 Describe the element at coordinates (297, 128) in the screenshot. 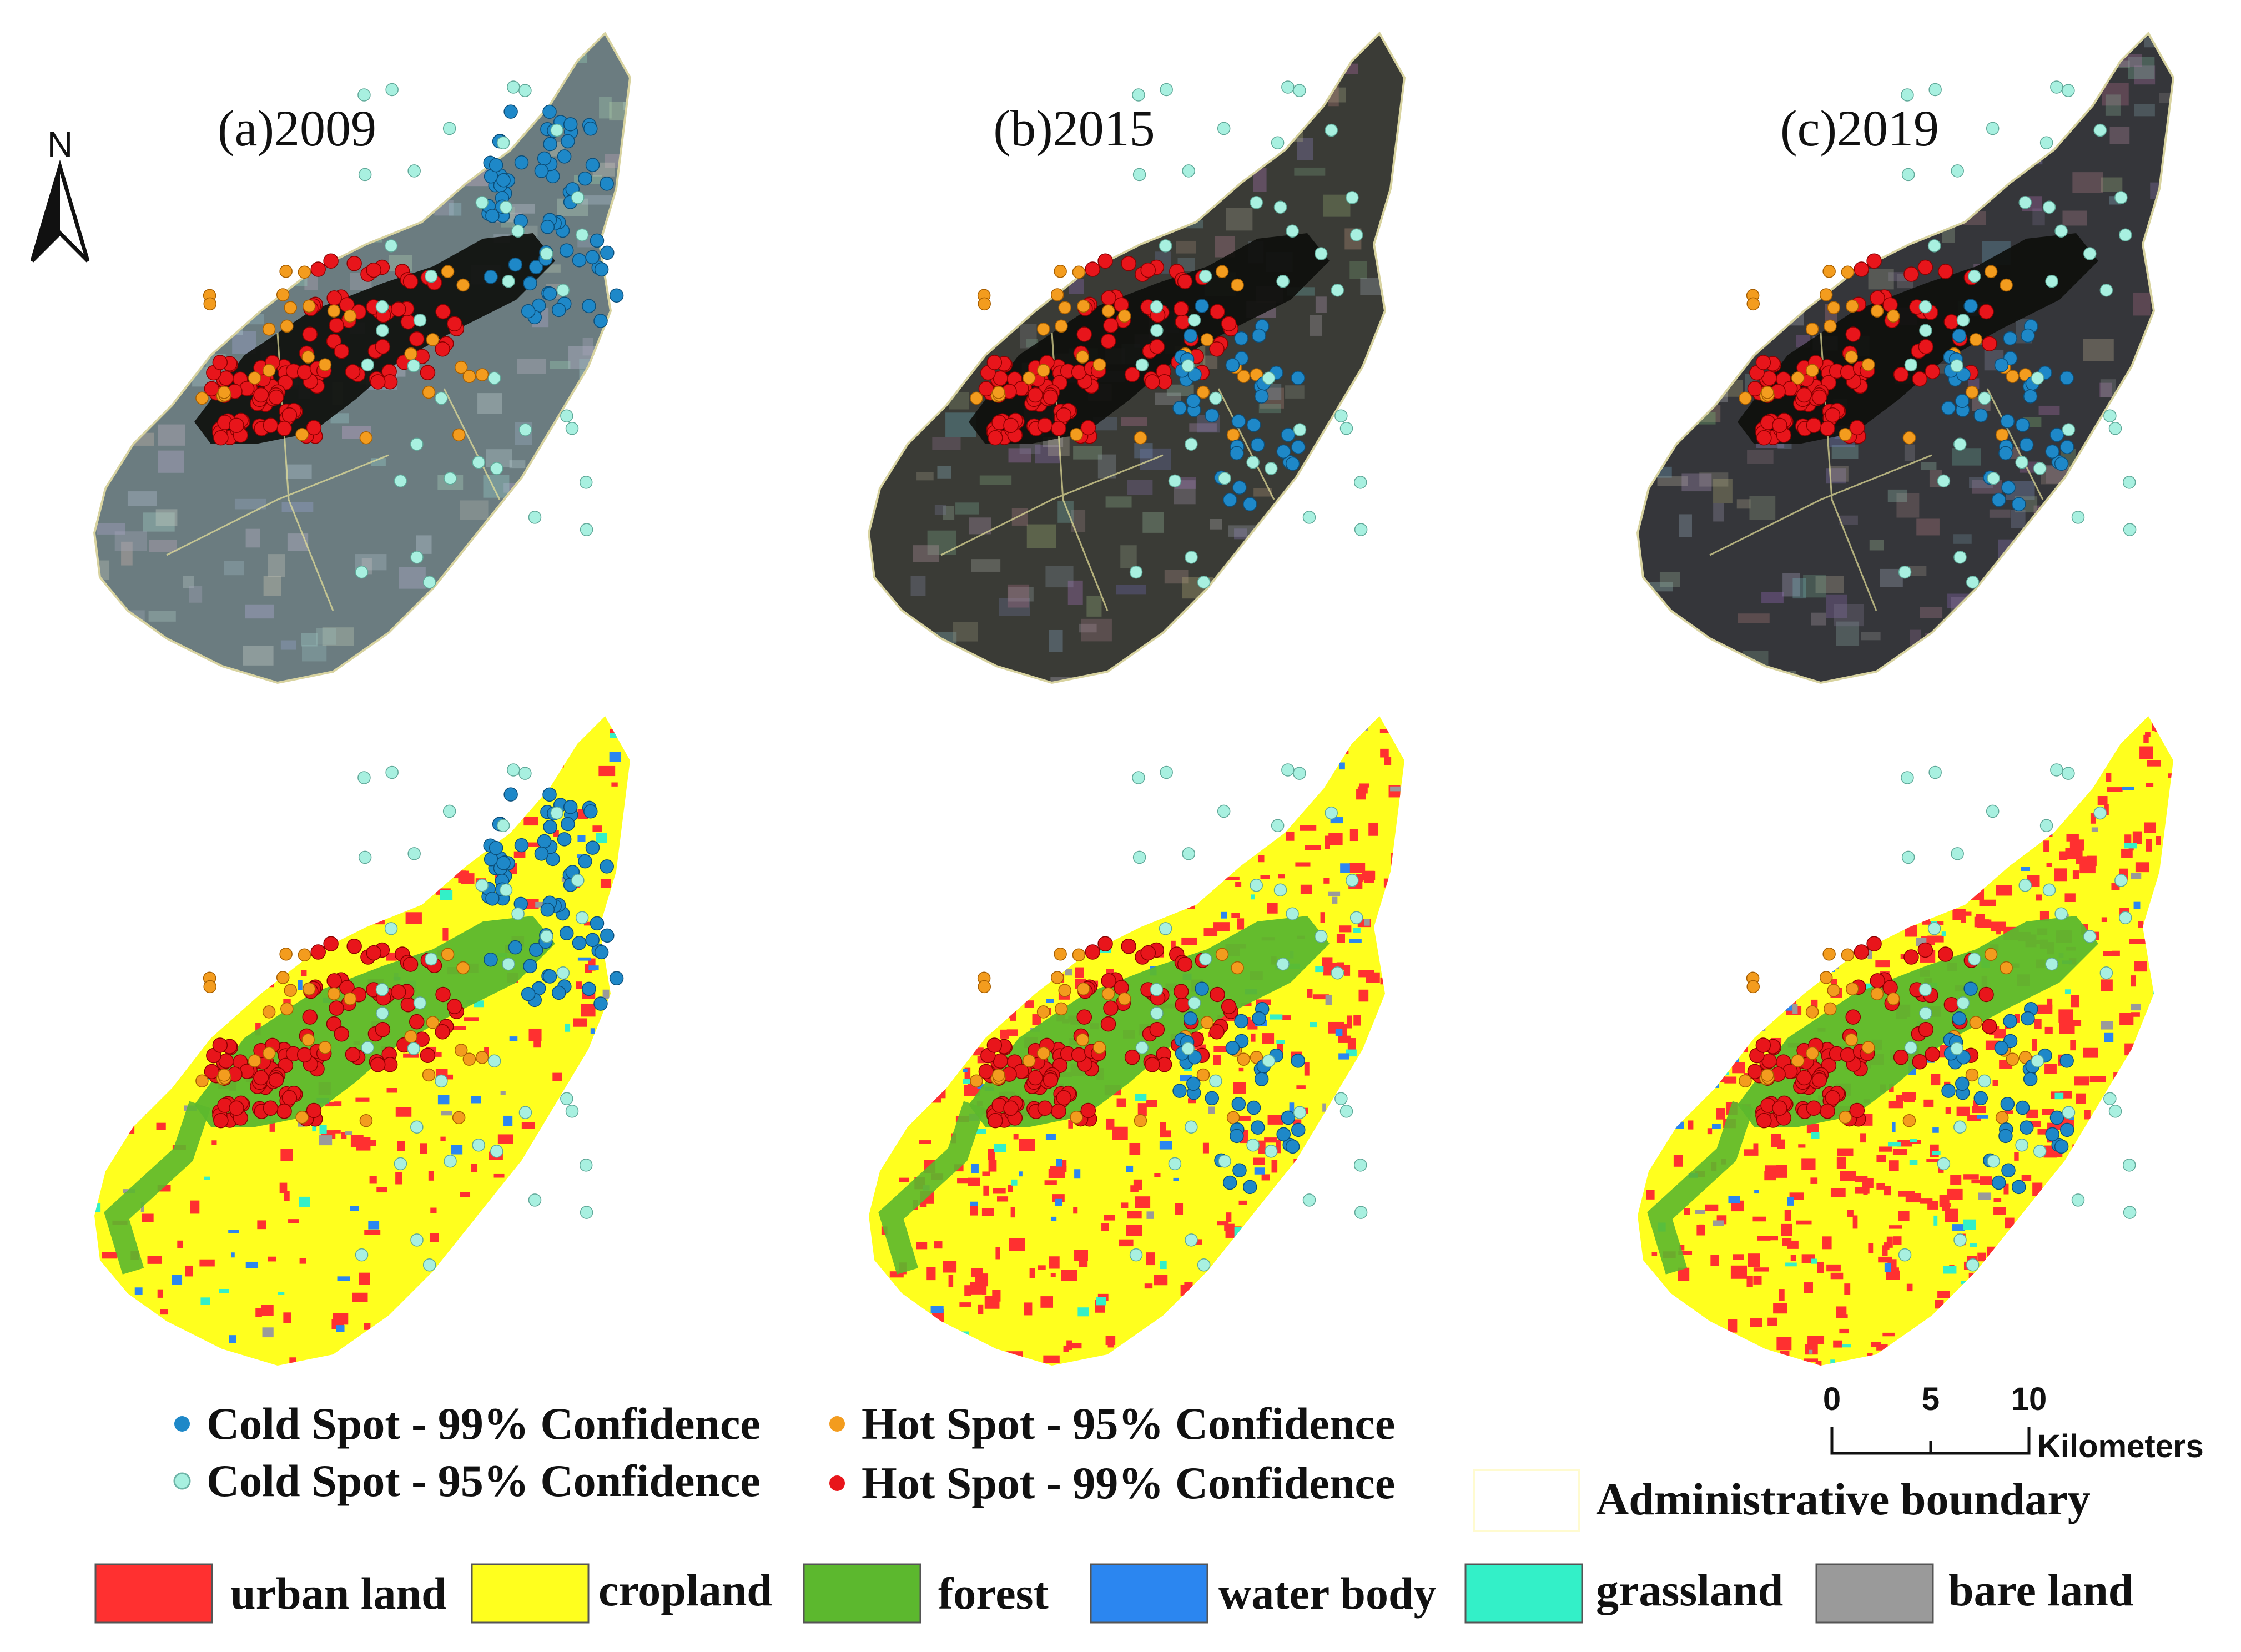

I see `panel-title-2009: (a)2009` at that location.